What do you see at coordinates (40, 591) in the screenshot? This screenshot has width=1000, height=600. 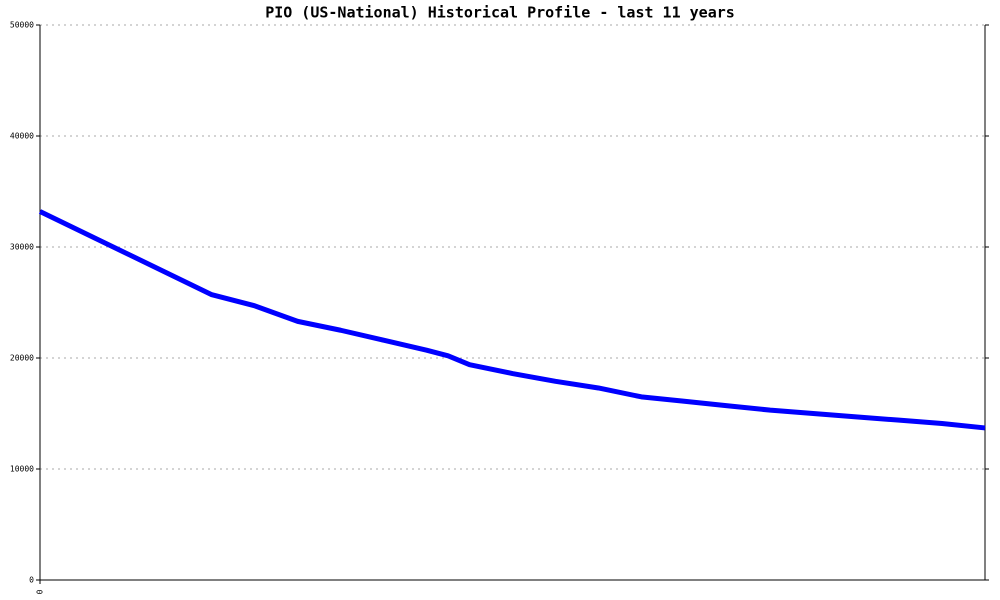 I see `x-tick-label: 0` at bounding box center [40, 591].